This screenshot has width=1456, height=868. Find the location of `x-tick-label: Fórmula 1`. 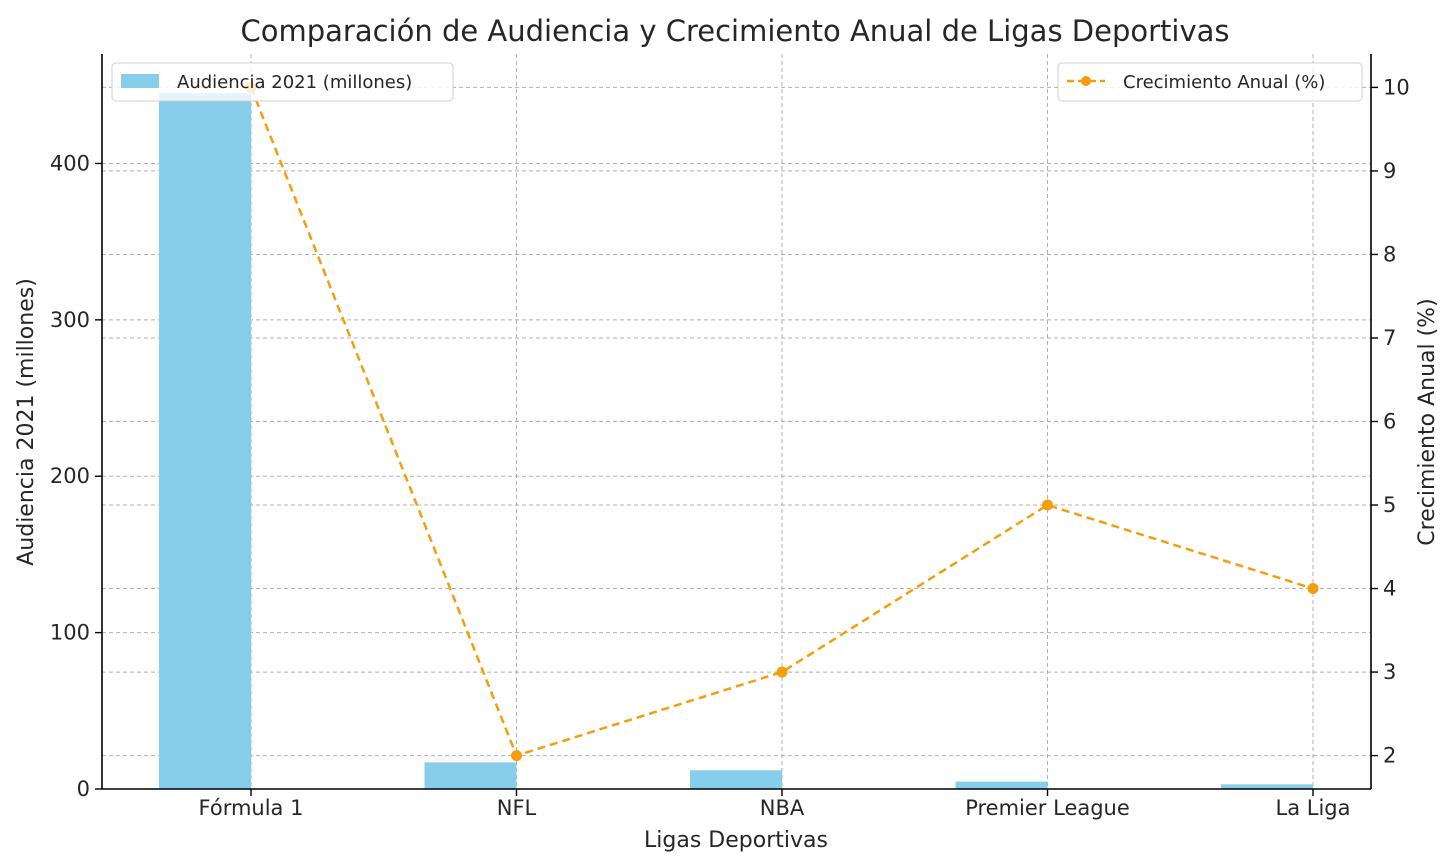

x-tick-label: Fórmula 1 is located at coordinates (251, 808).